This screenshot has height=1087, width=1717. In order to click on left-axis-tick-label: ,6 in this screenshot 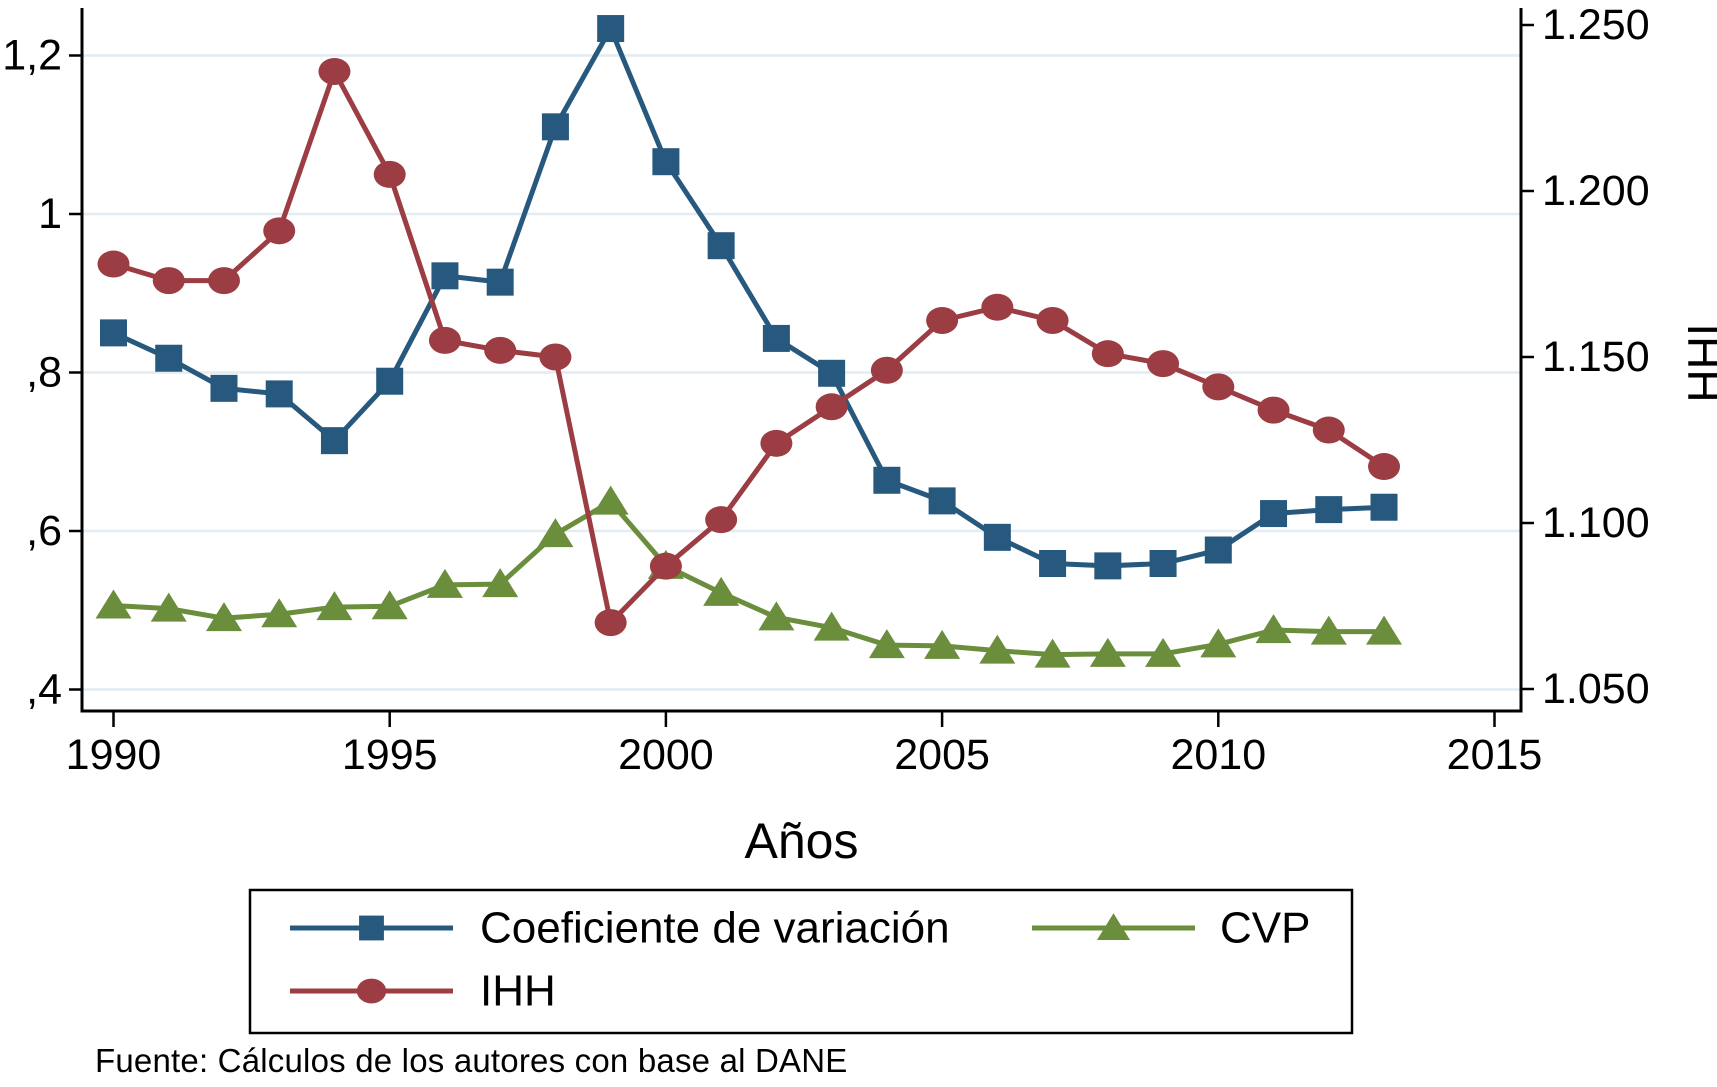, I will do `click(44, 531)`.